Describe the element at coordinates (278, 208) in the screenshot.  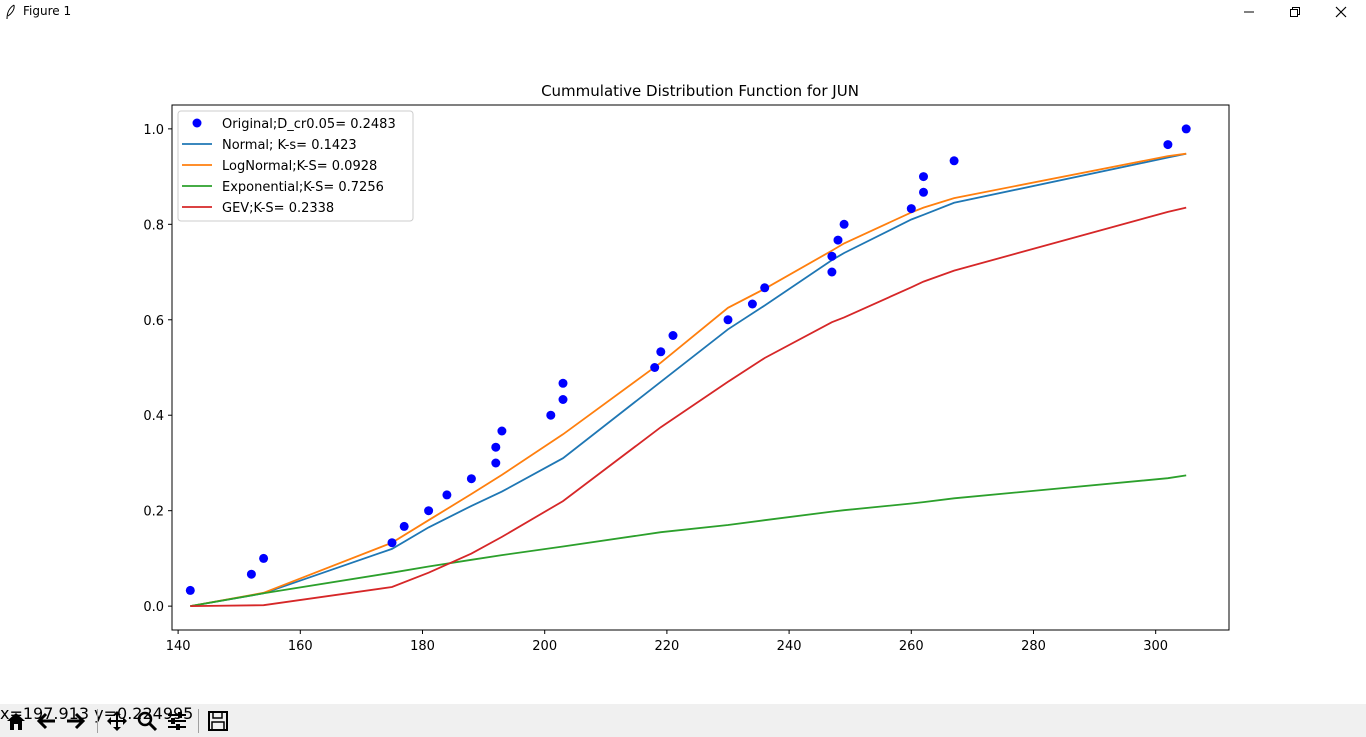
I see `legend-label: GEV;K-S= 0.2338` at that location.